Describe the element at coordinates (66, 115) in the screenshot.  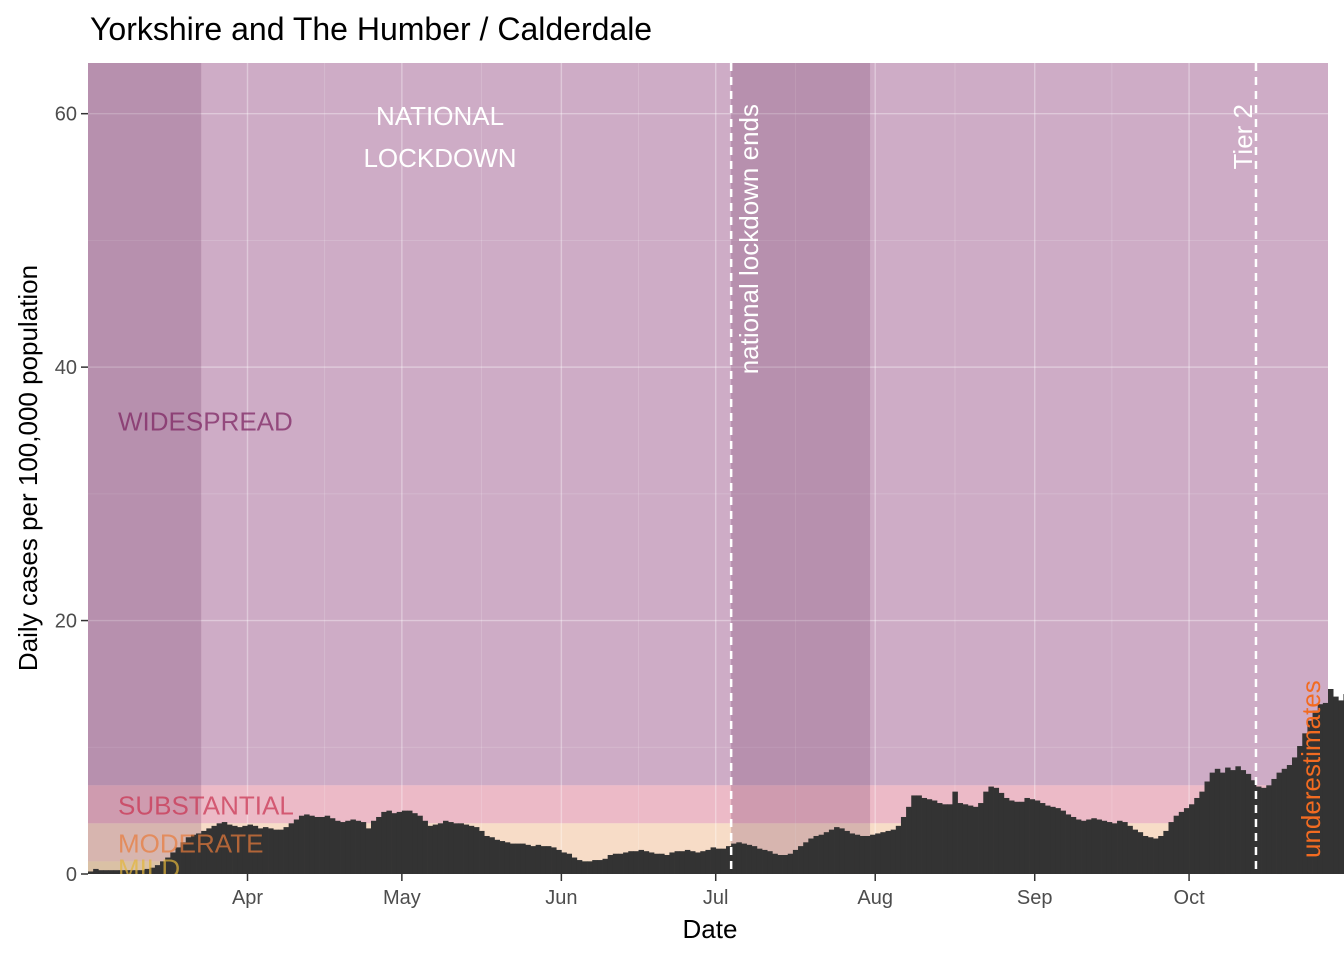
I see `y-tick-label: 60` at that location.